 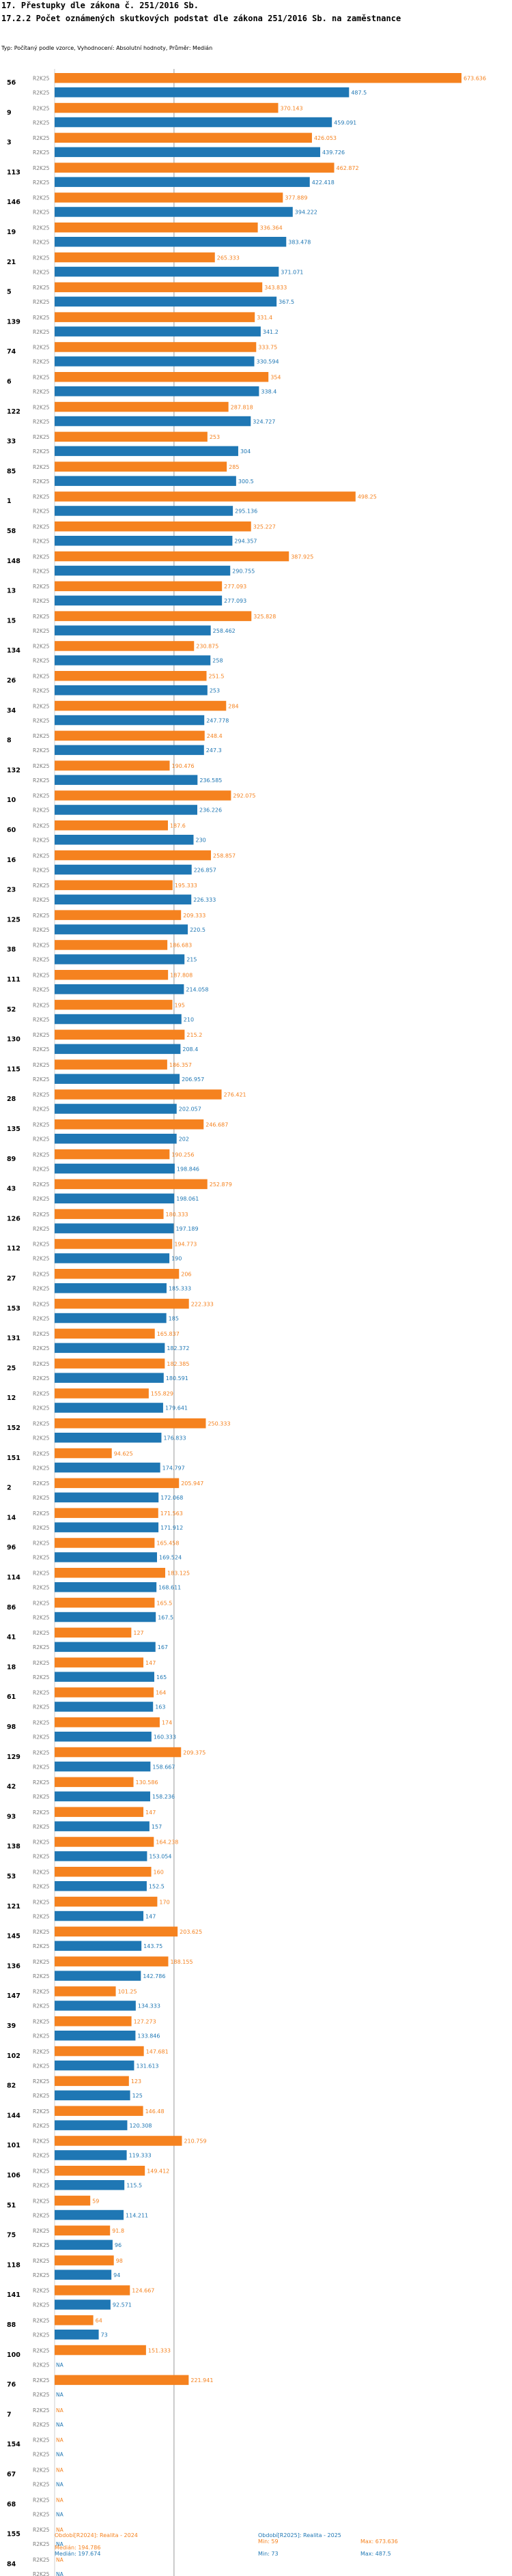 What do you see at coordinates (215, 691) in the screenshot?
I see `value-label-2025: 253` at bounding box center [215, 691].